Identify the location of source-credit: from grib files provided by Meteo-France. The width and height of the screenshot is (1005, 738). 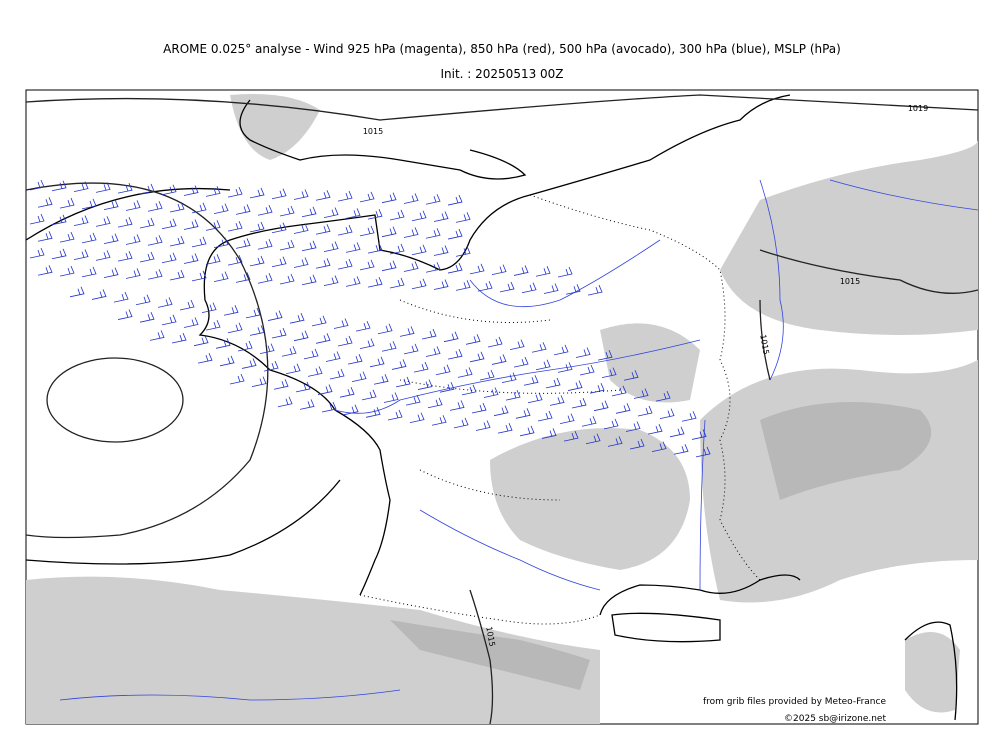
(794, 702).